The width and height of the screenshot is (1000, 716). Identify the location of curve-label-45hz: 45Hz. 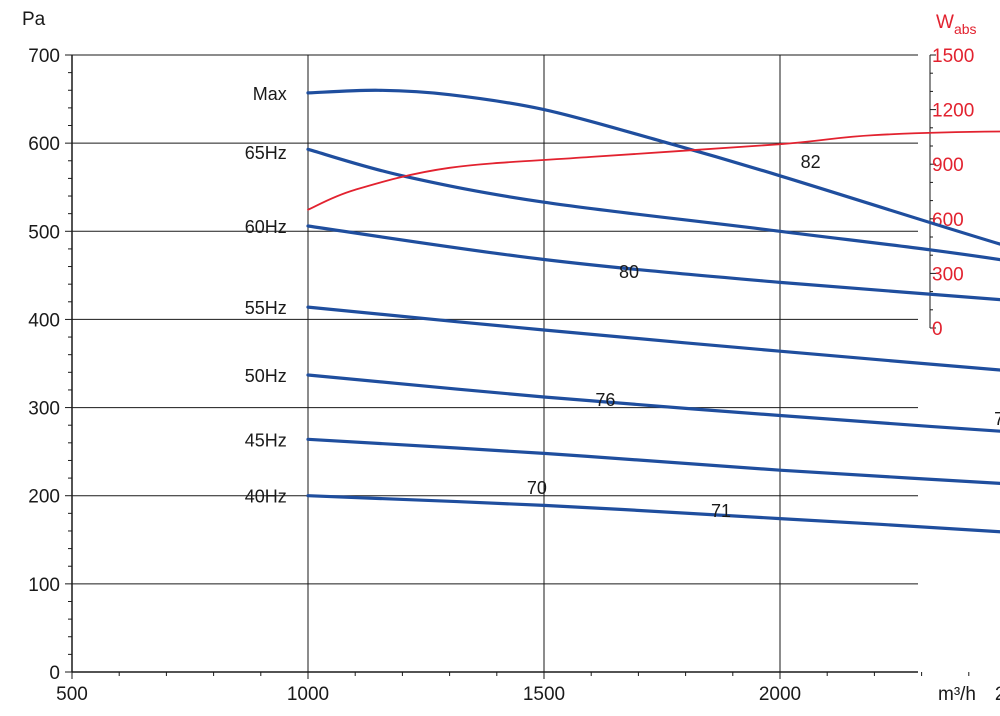
(266, 440).